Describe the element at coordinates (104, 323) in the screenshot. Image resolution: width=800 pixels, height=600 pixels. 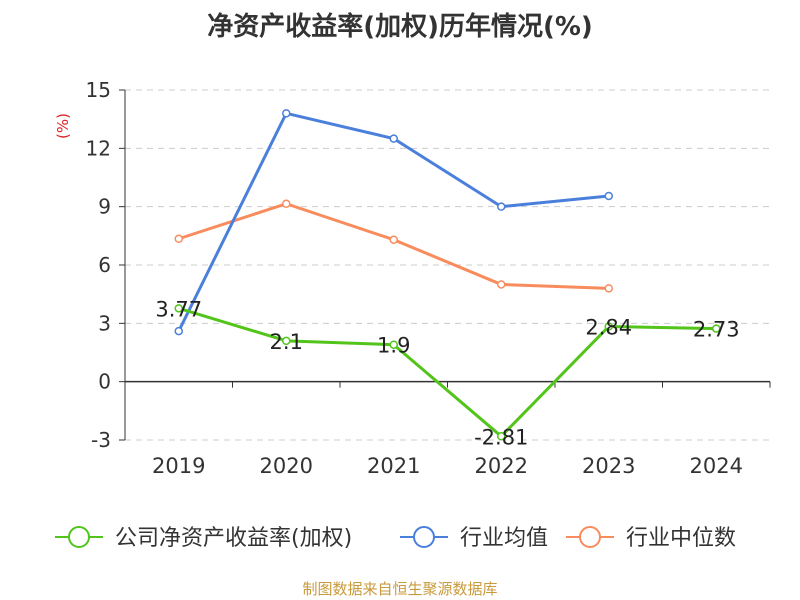
I see `y-tick-label: 3` at that location.